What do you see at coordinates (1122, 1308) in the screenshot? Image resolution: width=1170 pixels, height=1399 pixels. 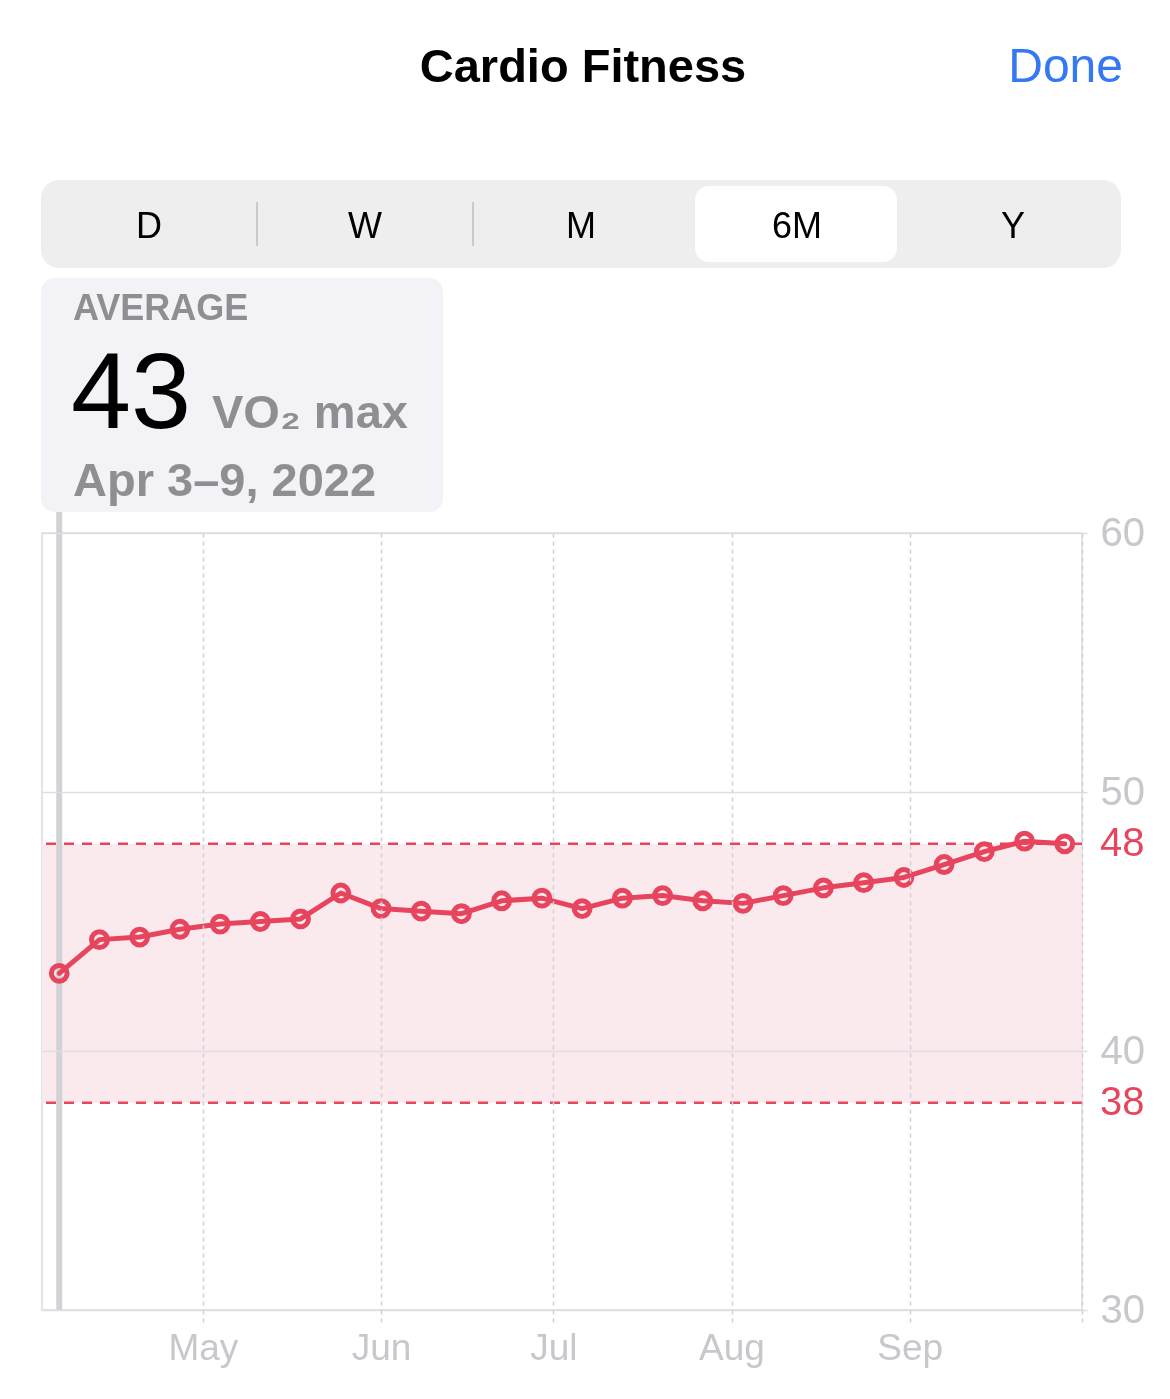 I see `y-tick-label: 30` at bounding box center [1122, 1308].